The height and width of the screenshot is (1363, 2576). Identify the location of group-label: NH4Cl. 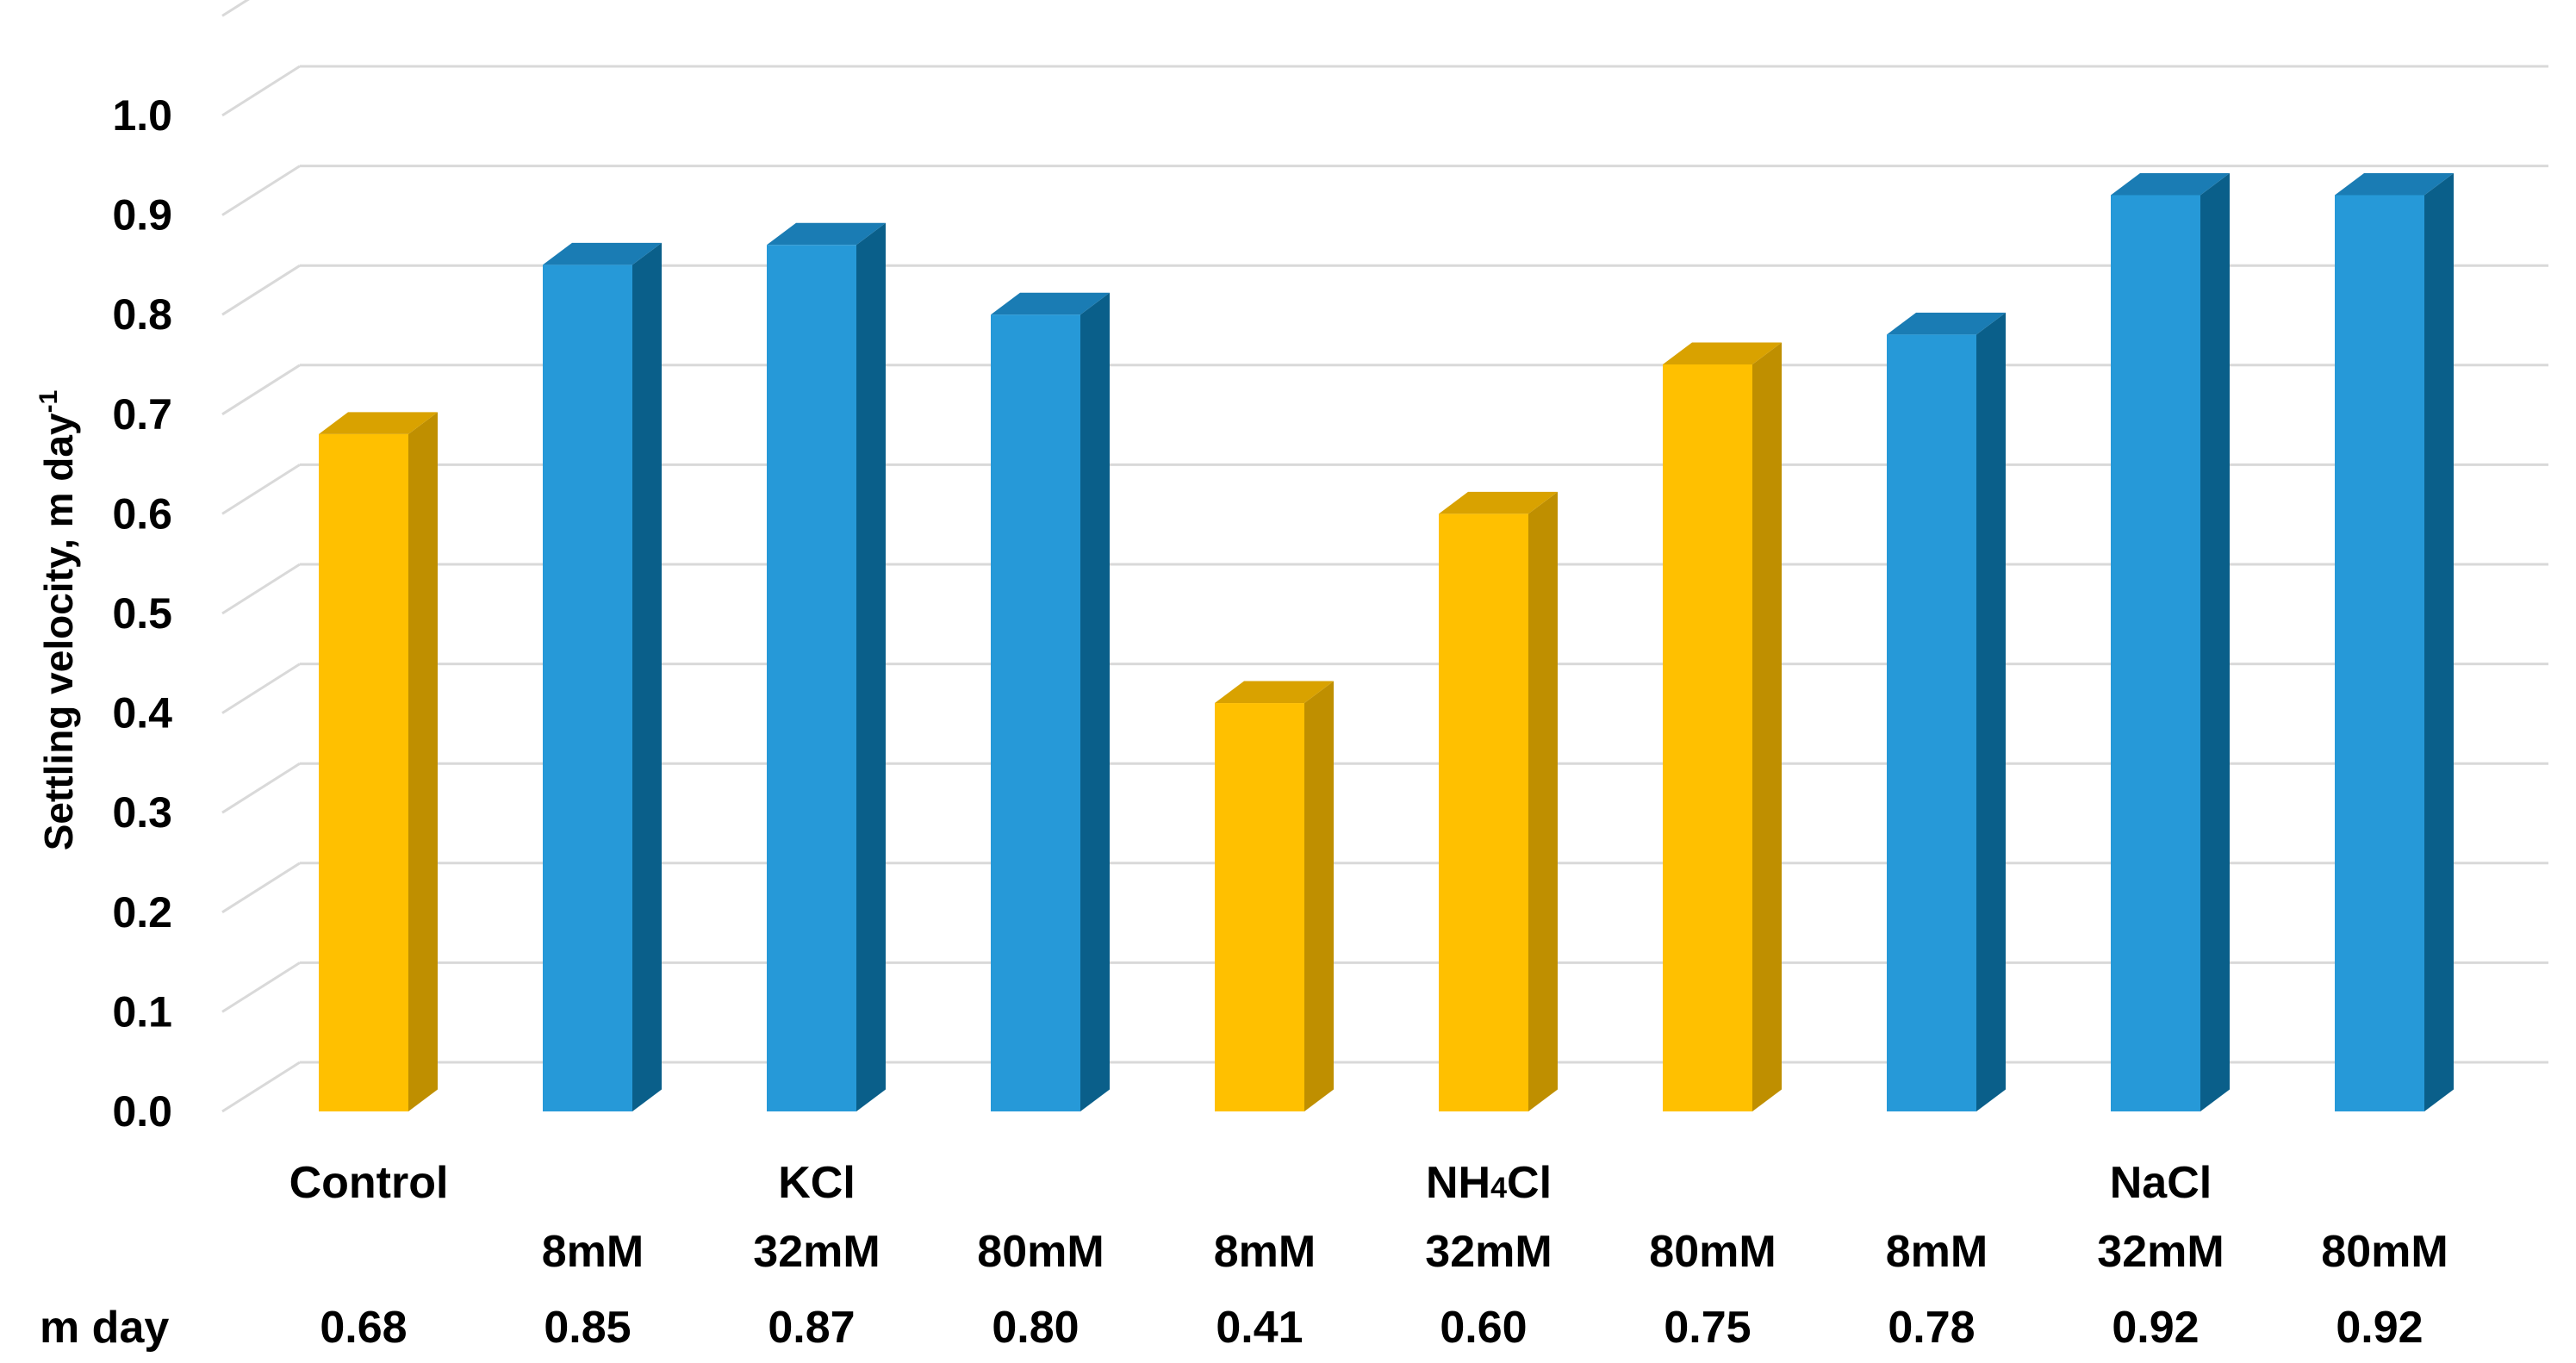
(1489, 1183).